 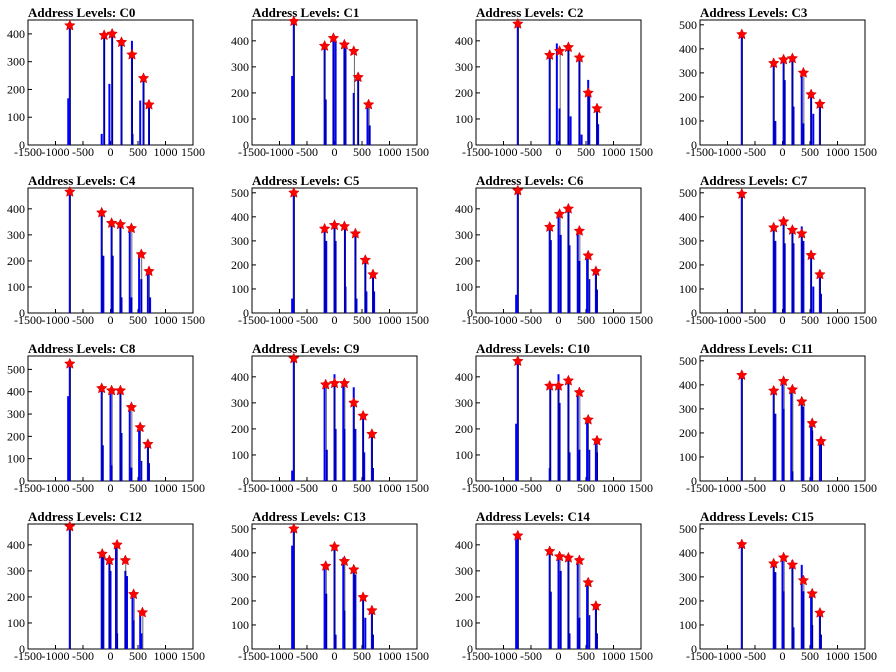 I want to click on chart-title: Address Levels: C9, so click(x=306, y=348).